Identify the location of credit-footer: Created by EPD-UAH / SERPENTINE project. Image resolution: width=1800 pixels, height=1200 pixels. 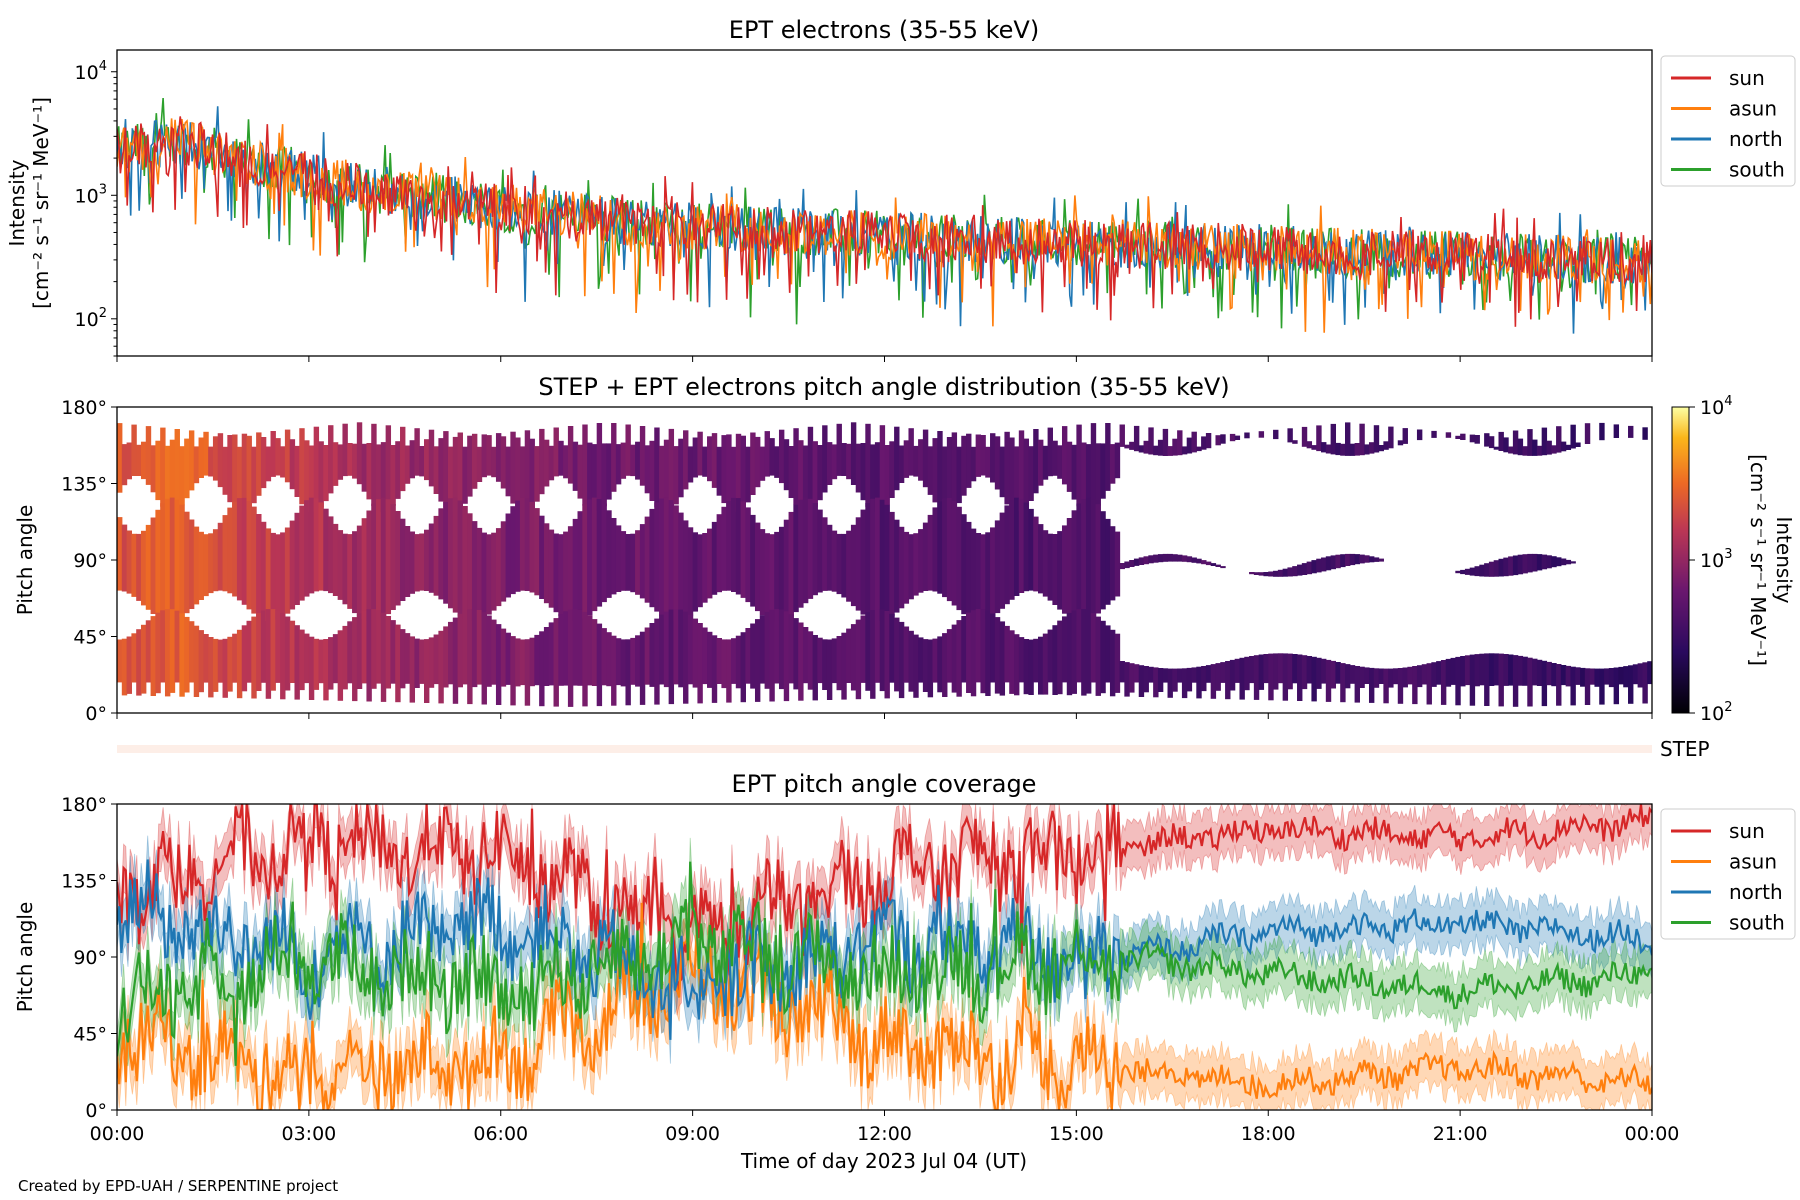
(178, 1186).